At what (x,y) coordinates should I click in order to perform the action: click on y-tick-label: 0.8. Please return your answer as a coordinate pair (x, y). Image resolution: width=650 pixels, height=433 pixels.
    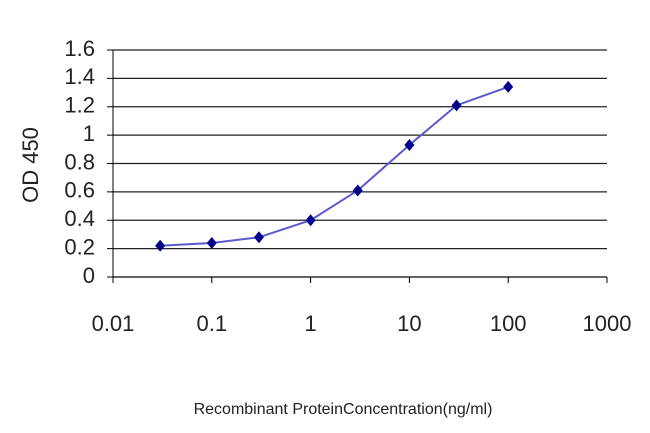
    Looking at the image, I should click on (79, 161).